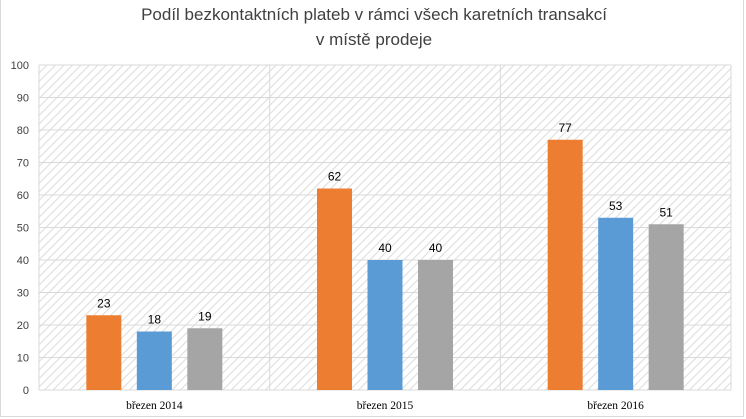  What do you see at coordinates (616, 206) in the screenshot?
I see `data-label-2-1: 53` at bounding box center [616, 206].